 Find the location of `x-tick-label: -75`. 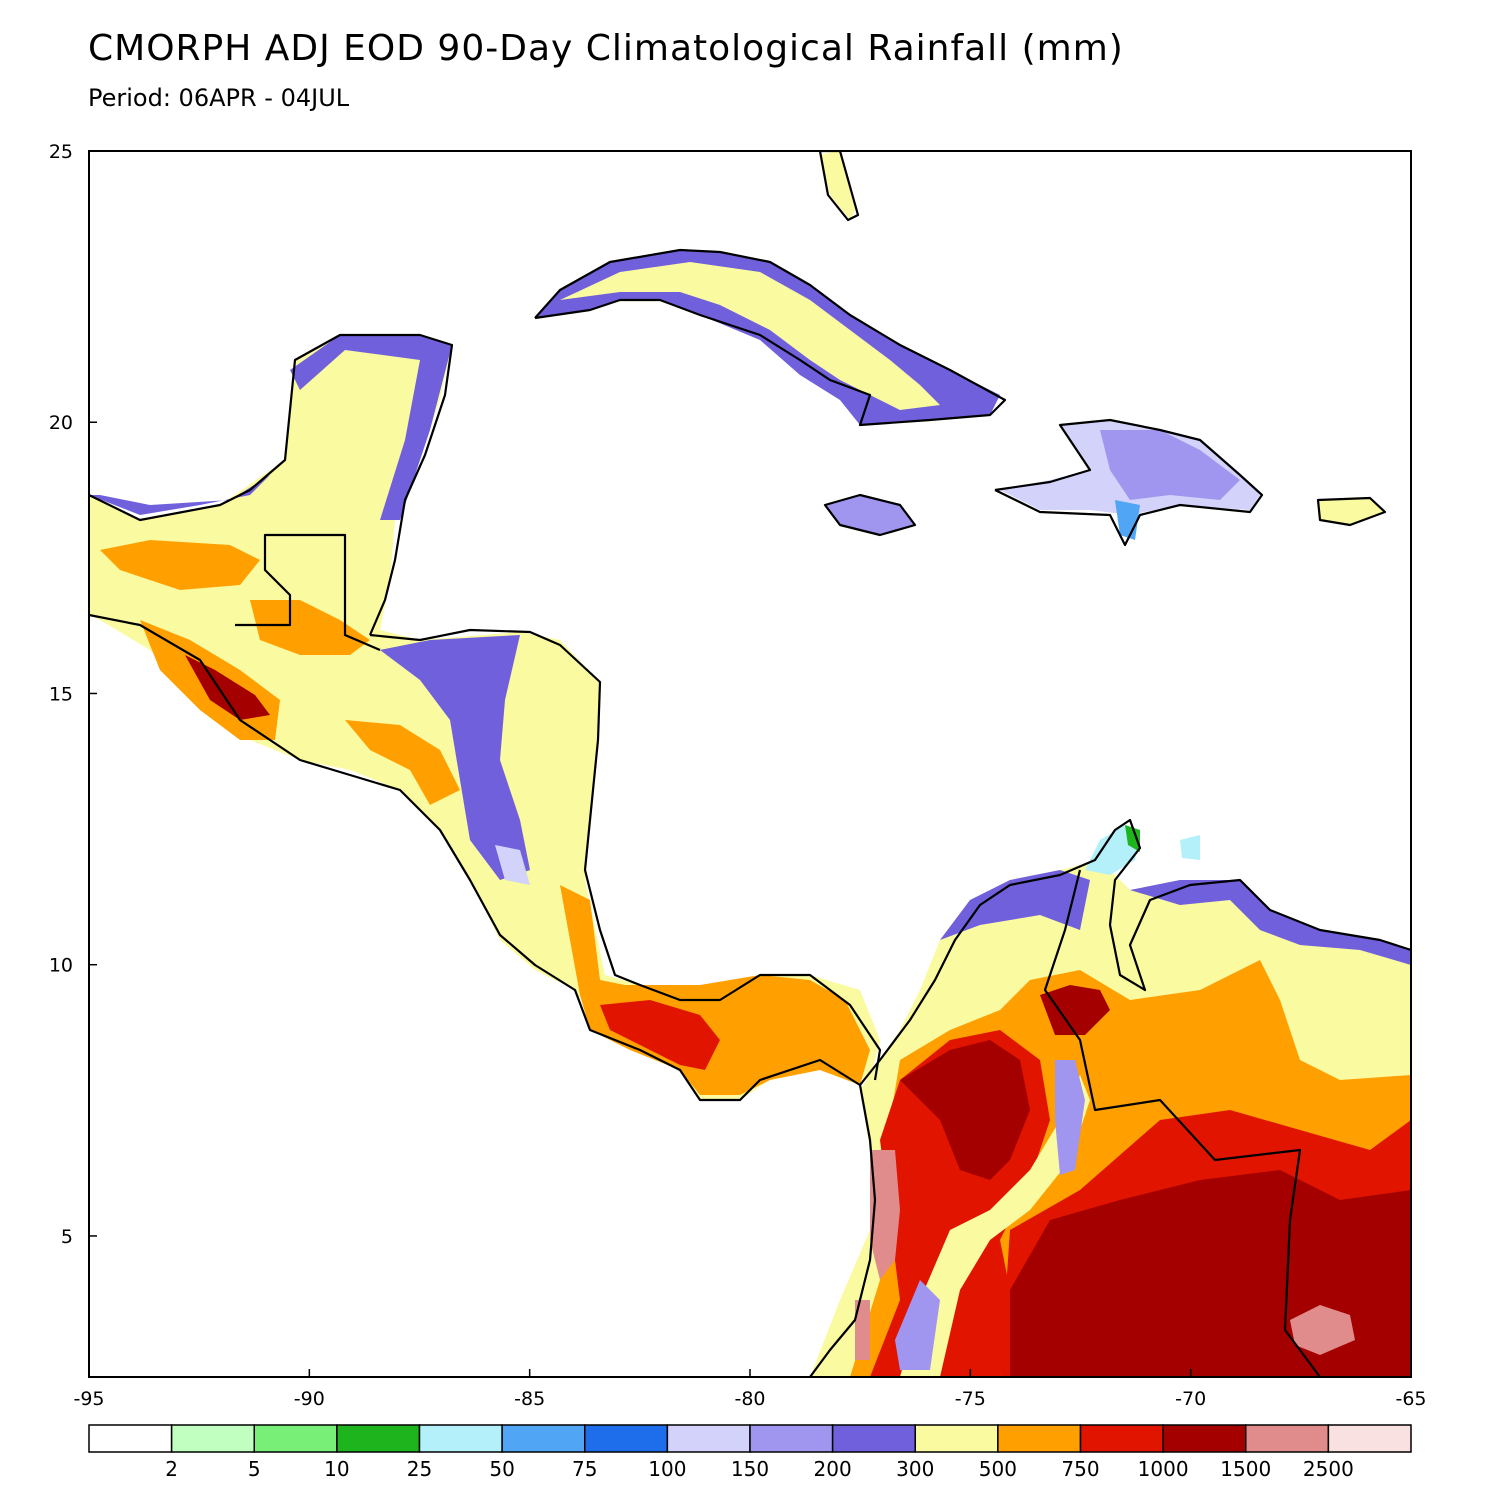

x-tick-label: -75 is located at coordinates (970, 1399).